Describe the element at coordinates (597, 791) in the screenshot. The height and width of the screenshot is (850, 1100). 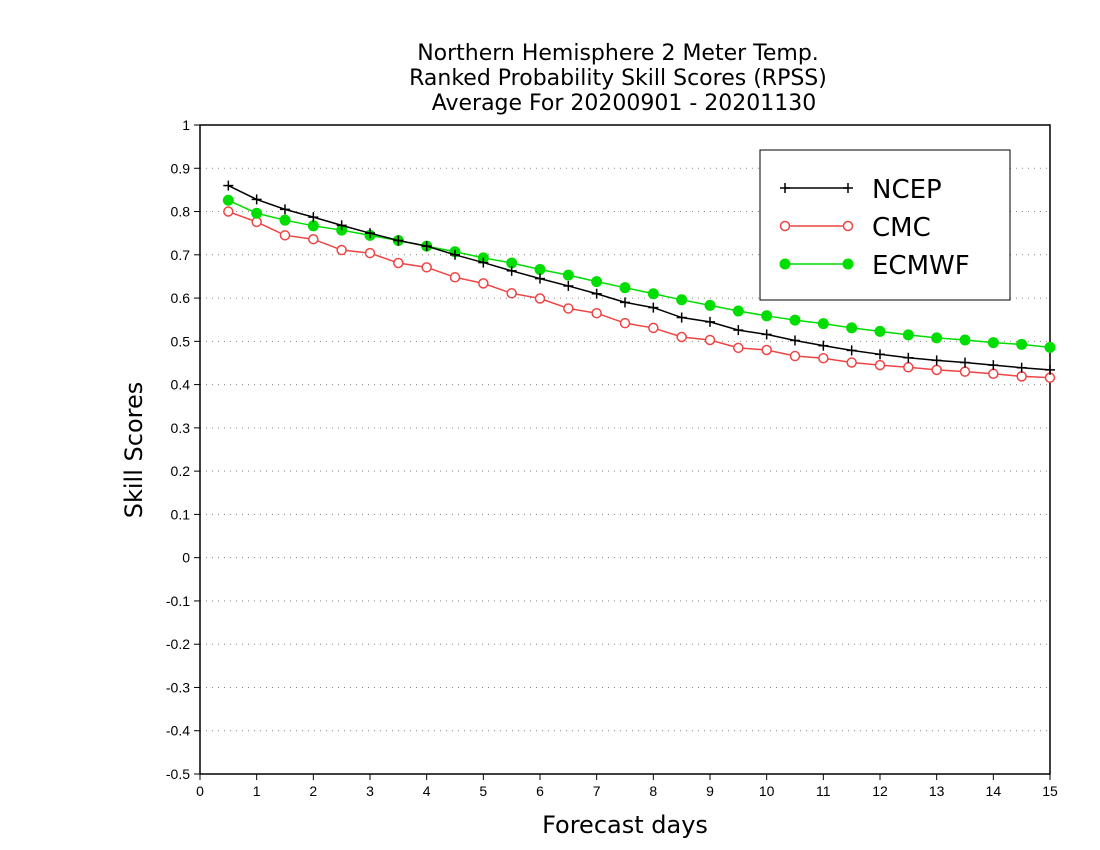
I see `x-tick-label: 7` at that location.